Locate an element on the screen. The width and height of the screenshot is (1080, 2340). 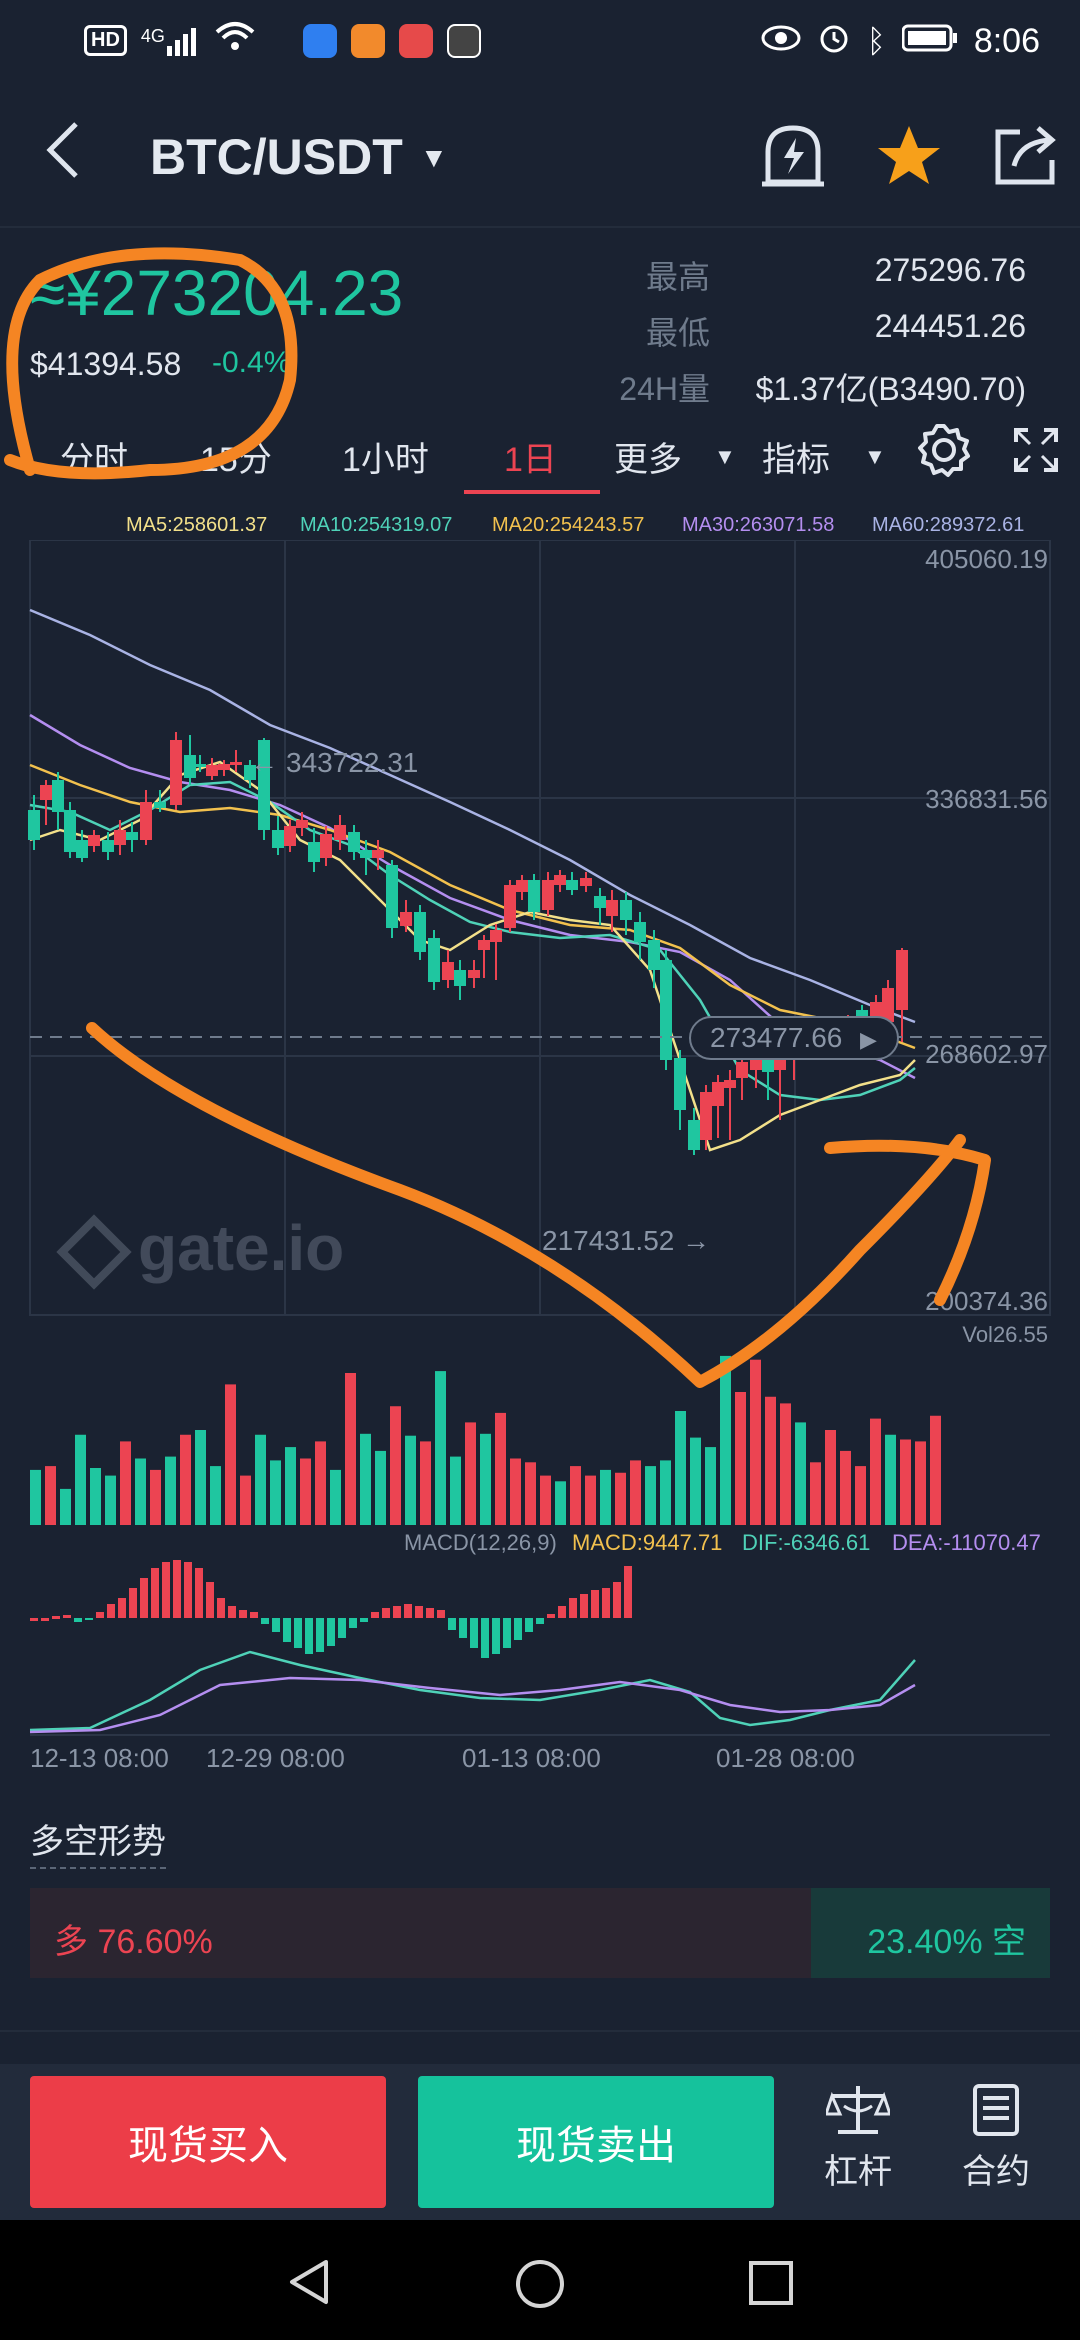
more-caret-icon: ▼ is located at coordinates (725, 456).